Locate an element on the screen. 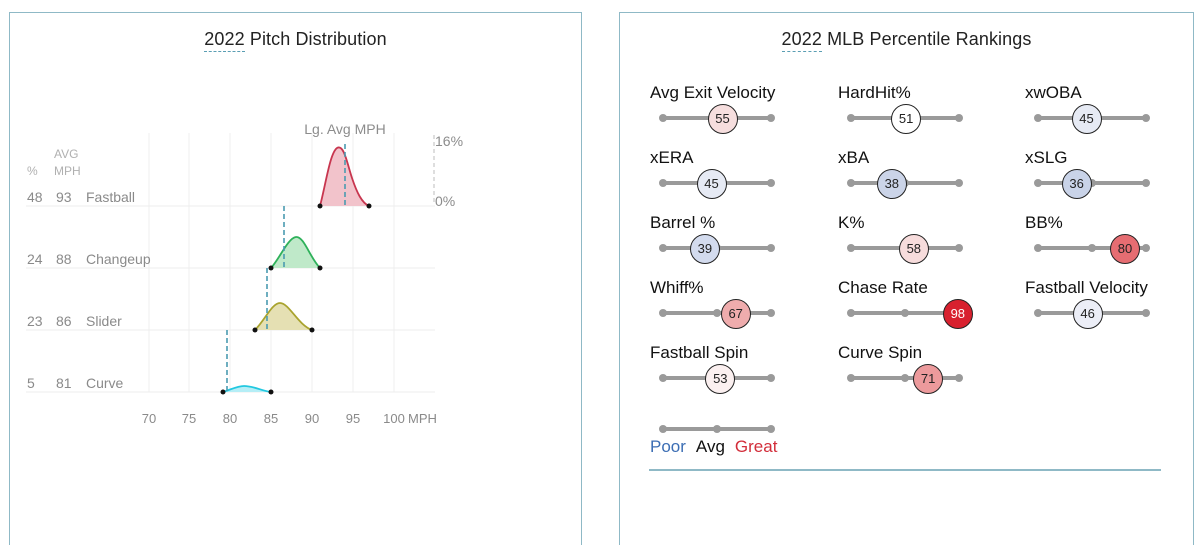 The image size is (1200, 545). metric-label: xBA is located at coordinates (854, 157).